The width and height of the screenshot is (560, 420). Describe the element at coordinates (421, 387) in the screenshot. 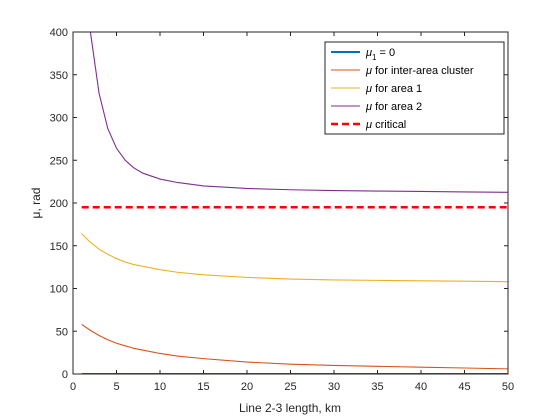

I see `x-tick-label: 40` at that location.